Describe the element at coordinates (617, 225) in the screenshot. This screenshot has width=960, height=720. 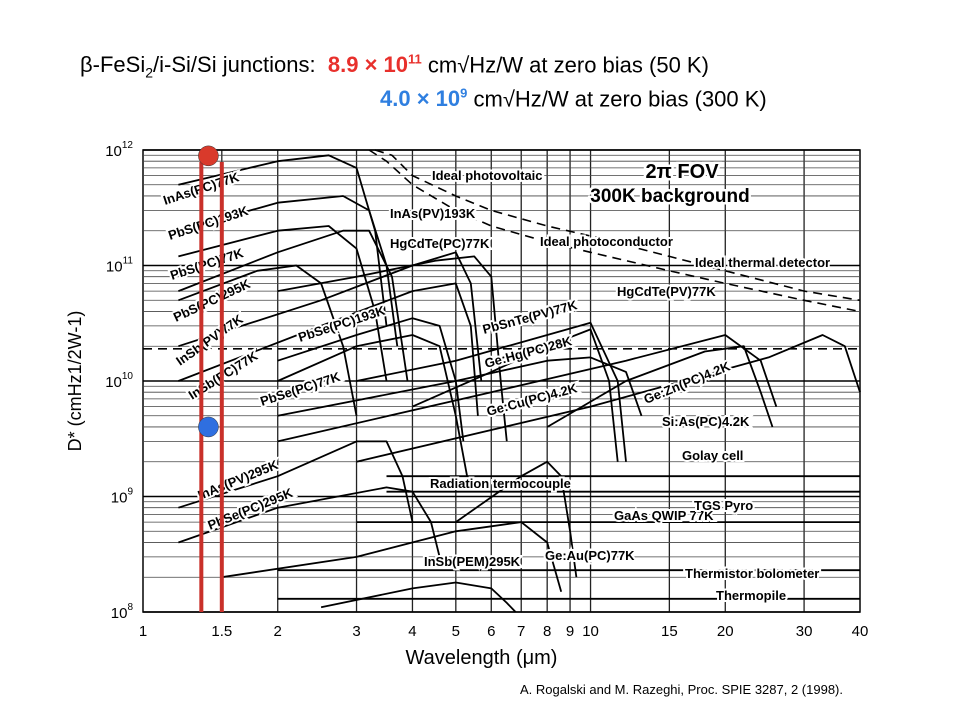
I see `series-line-ideal-photovoltaic` at that location.